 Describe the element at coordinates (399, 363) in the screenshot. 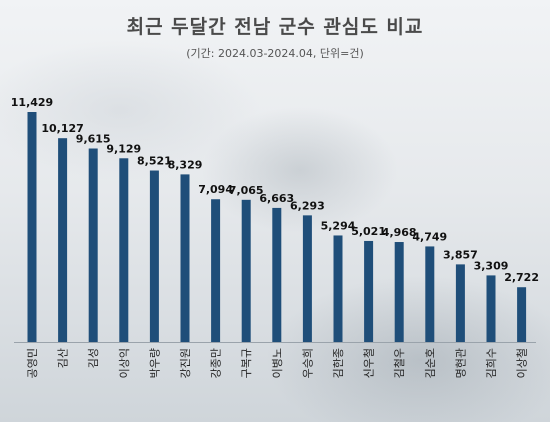

I see `category-label: 김철우` at that location.